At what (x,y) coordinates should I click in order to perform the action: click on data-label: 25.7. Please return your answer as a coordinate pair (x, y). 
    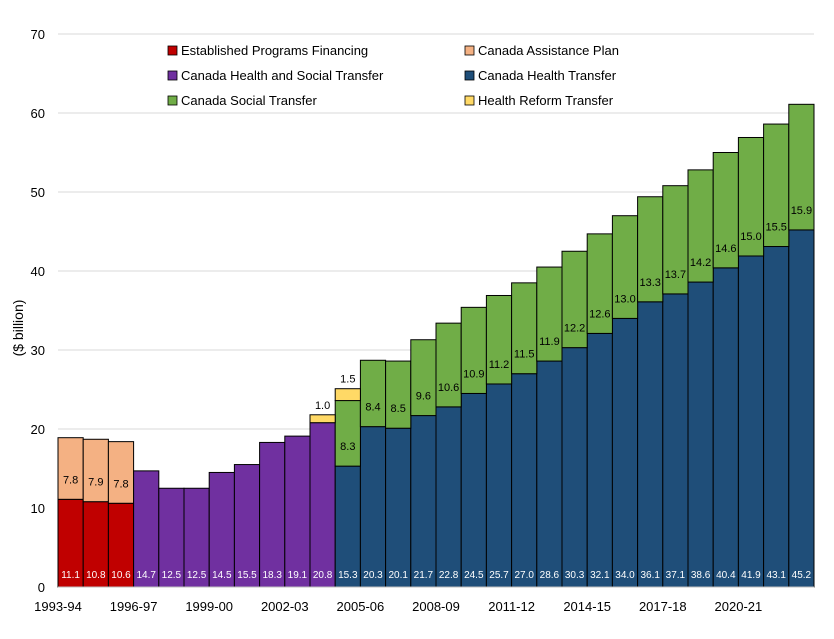
    Looking at the image, I should click on (499, 575).